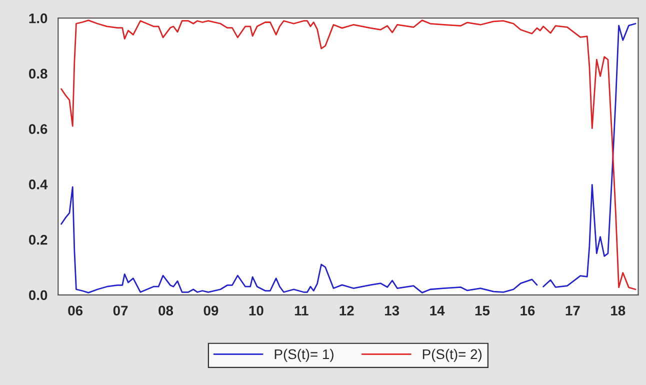  What do you see at coordinates (573, 311) in the screenshot?
I see `x-tick-label: 17` at bounding box center [573, 311].